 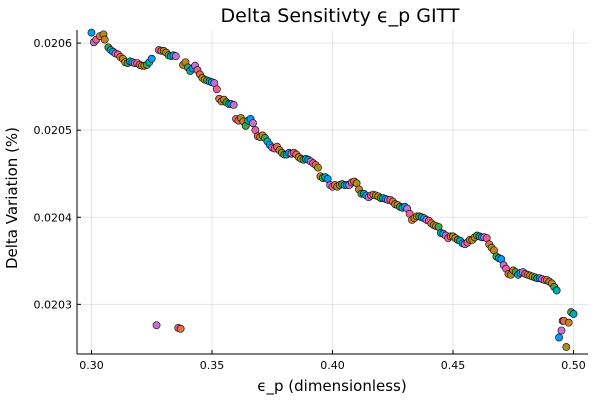 I want to click on y-tick-label-3: 0.0206, so click(x=53, y=43).